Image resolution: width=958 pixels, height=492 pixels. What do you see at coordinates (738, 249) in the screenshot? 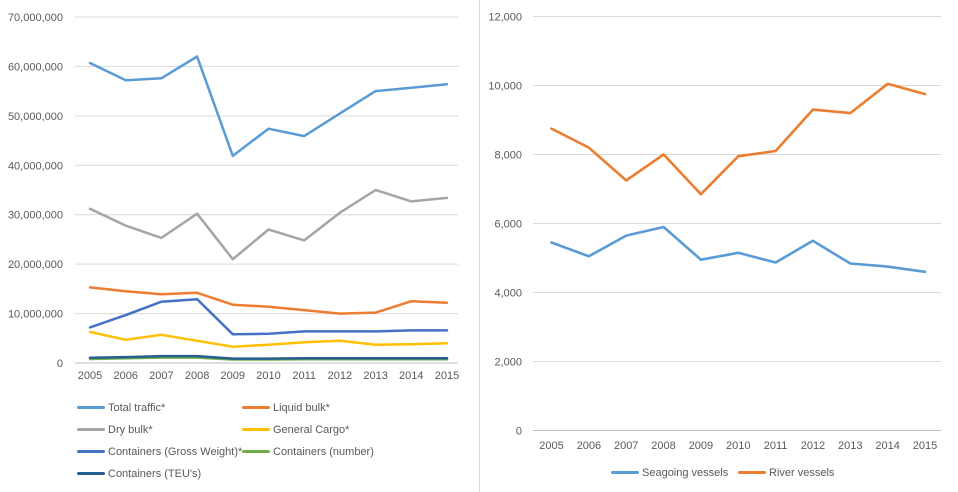
I see `series-line-seagoing-vessels` at bounding box center [738, 249].